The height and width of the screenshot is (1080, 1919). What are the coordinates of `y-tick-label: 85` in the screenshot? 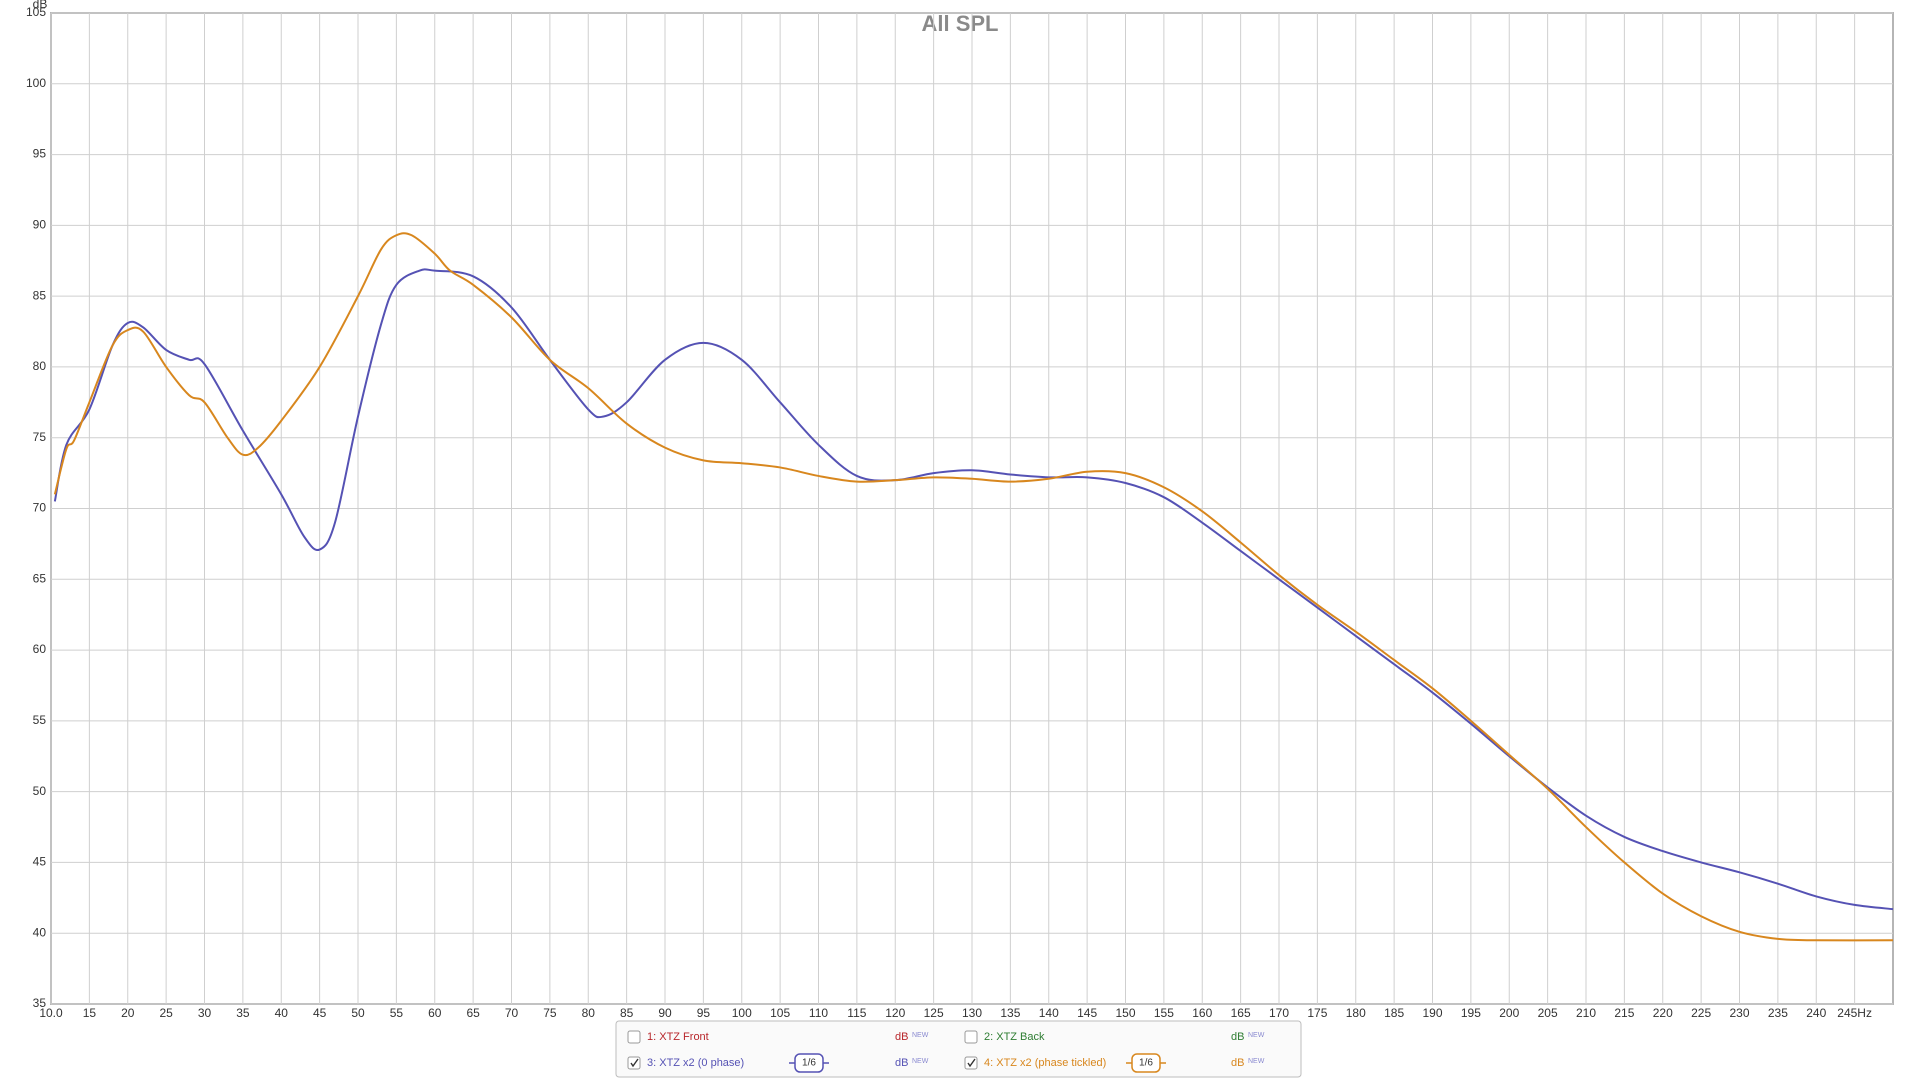 It's located at (40, 295).